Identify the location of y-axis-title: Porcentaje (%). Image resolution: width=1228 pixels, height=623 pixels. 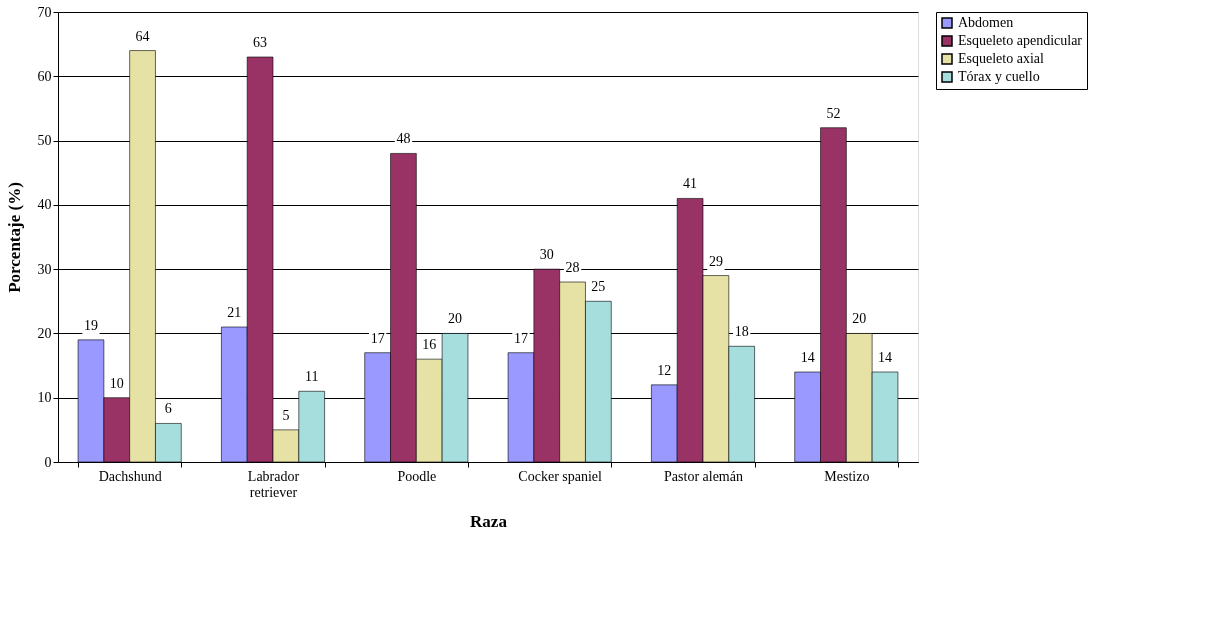
(14, 237).